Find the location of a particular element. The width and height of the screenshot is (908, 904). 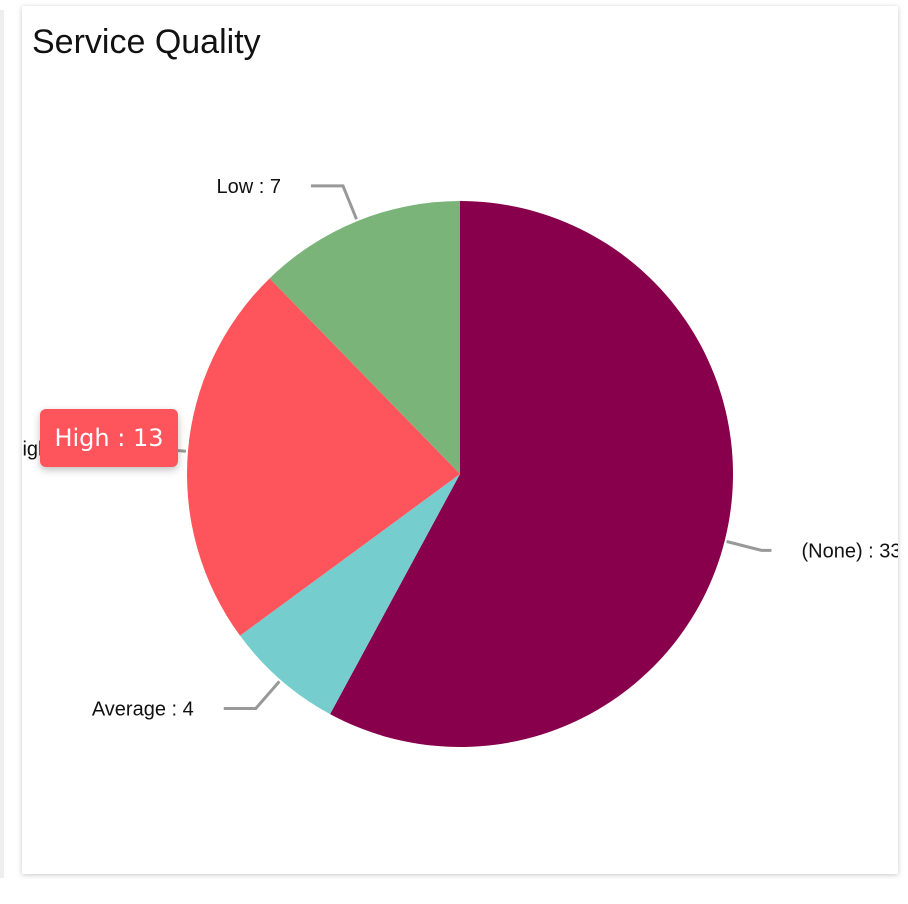

leader-line-none is located at coordinates (749, 546).